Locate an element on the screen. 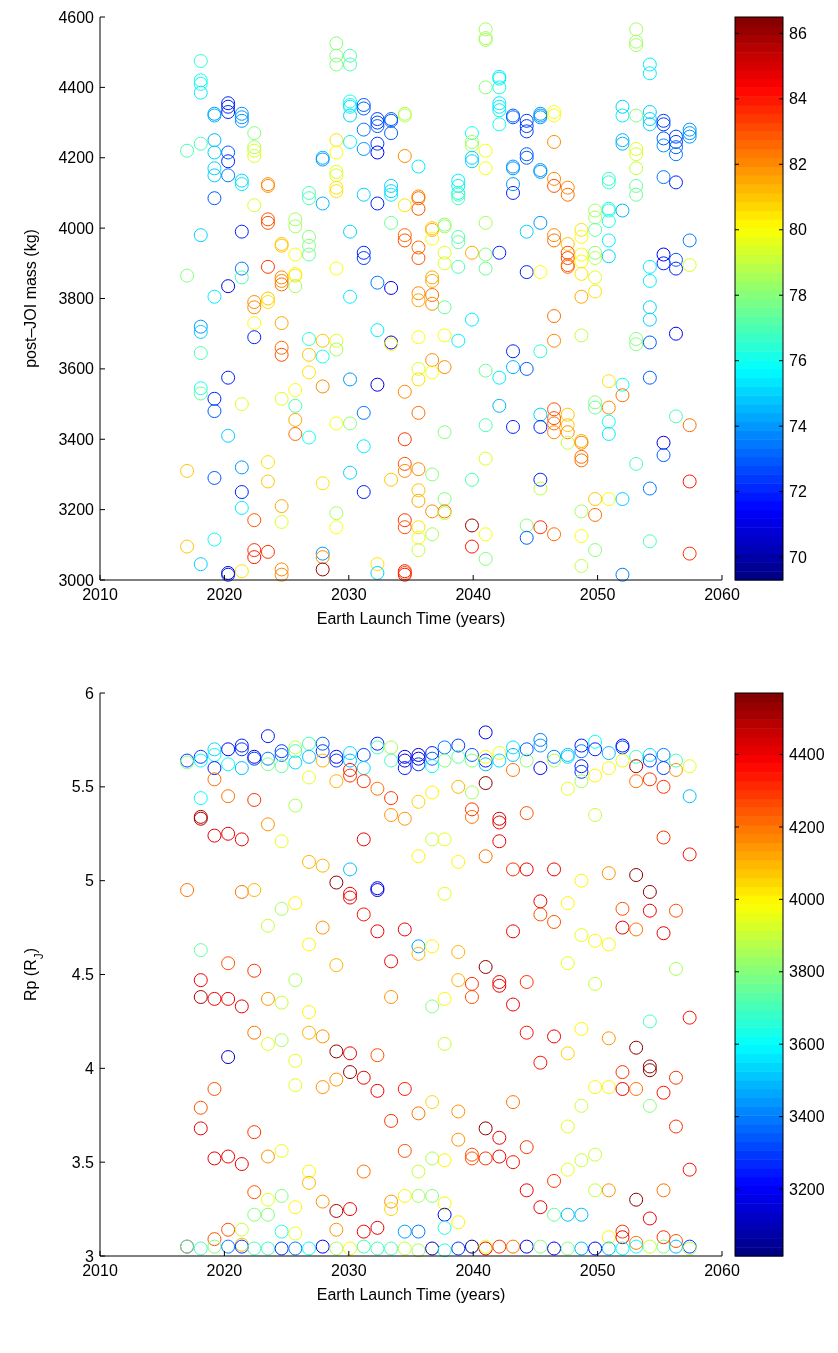 The height and width of the screenshot is (1353, 838). color-bar-label: 72 is located at coordinates (798, 492).